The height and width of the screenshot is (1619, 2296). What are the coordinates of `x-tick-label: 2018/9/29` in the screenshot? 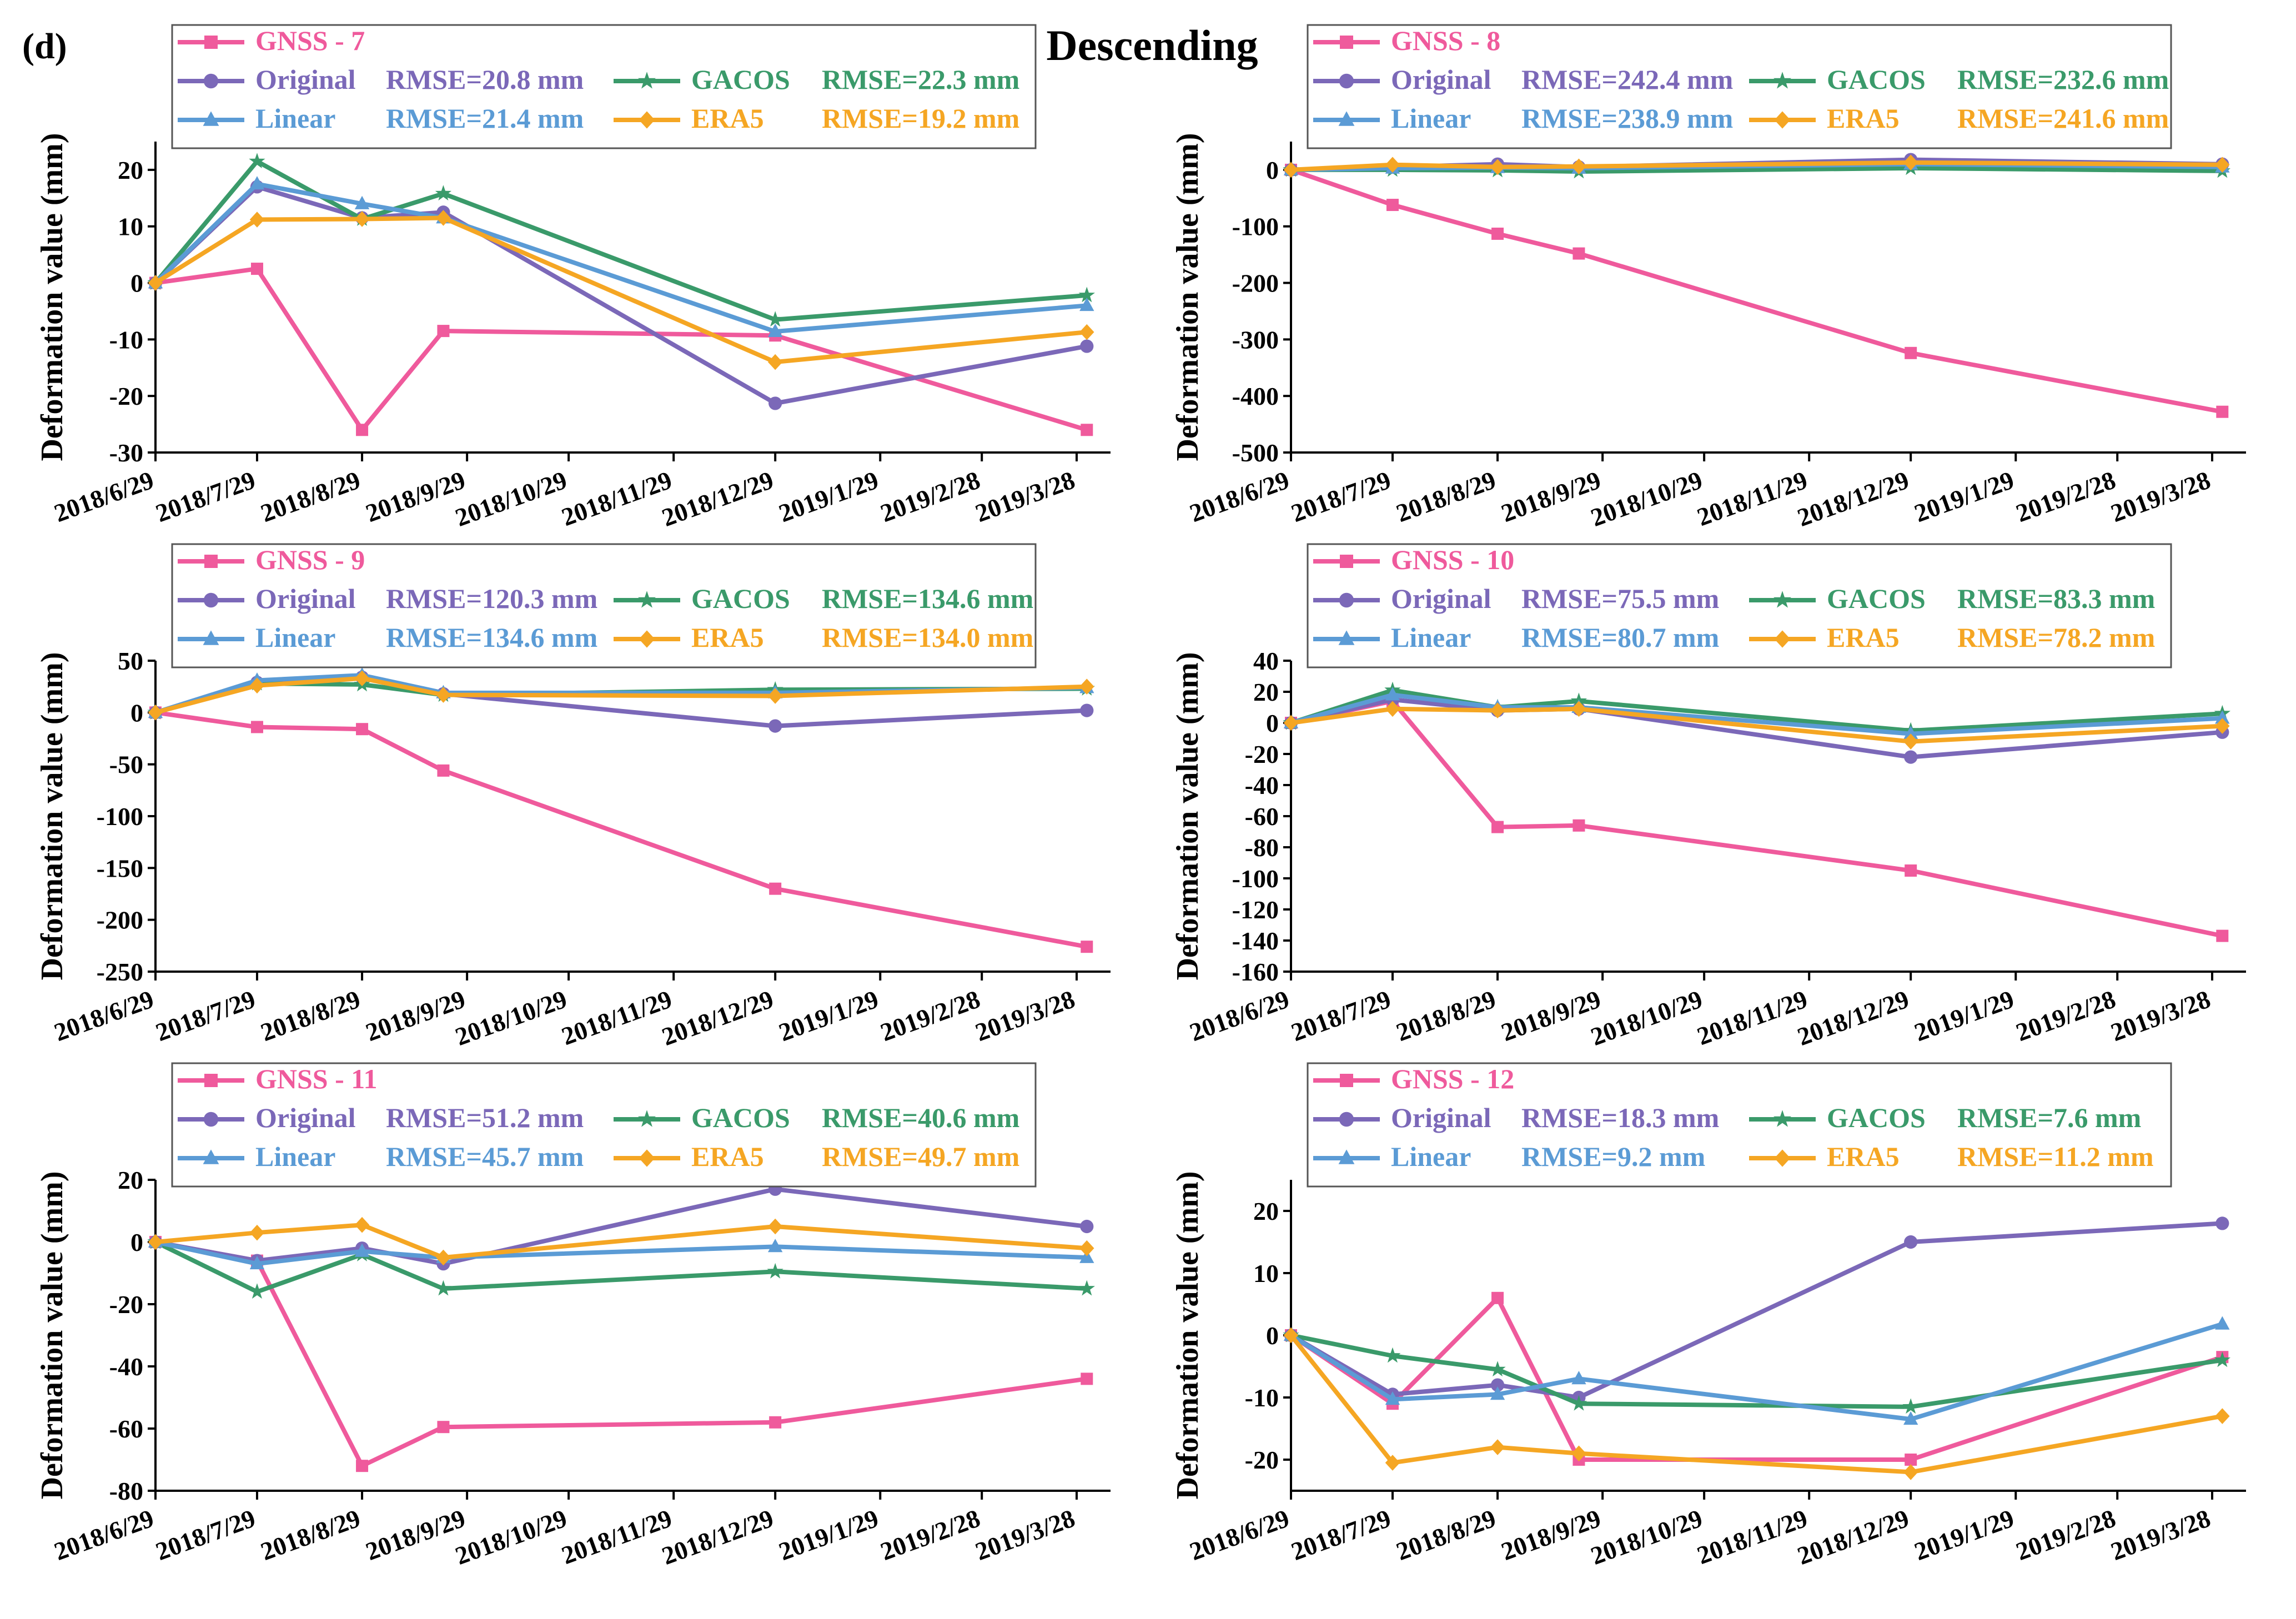 It's located at (1551, 1015).